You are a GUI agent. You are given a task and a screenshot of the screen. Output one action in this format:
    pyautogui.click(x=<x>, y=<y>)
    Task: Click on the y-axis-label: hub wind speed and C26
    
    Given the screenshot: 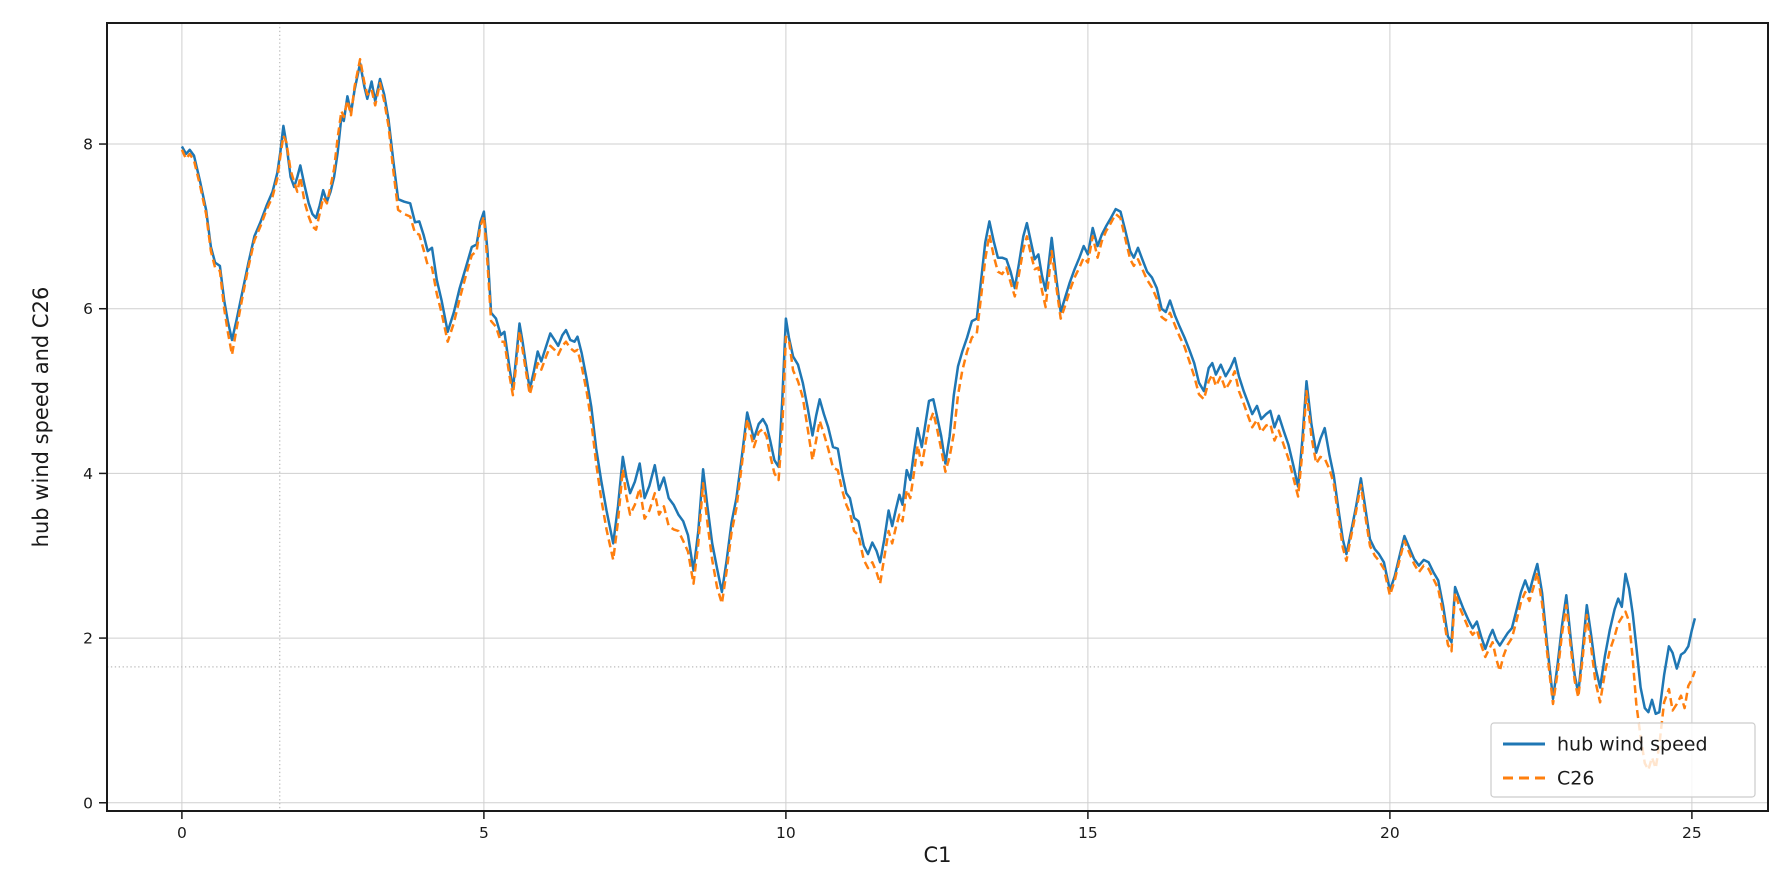 What is the action you would take?
    pyautogui.click(x=41, y=417)
    